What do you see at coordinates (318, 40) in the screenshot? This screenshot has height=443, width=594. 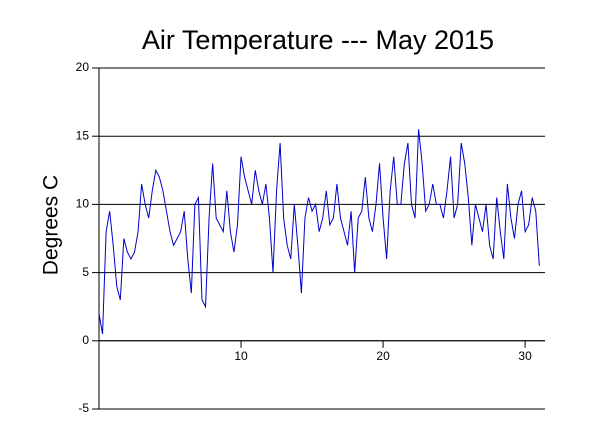 I see `chart-title: Air Temperature --- May 2015` at bounding box center [318, 40].